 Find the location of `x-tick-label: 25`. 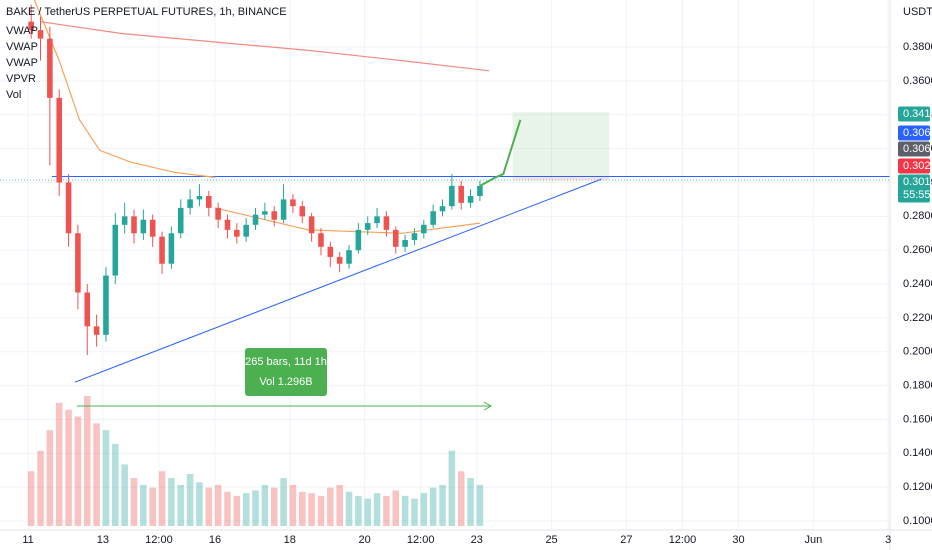

x-tick-label: 25 is located at coordinates (551, 540).